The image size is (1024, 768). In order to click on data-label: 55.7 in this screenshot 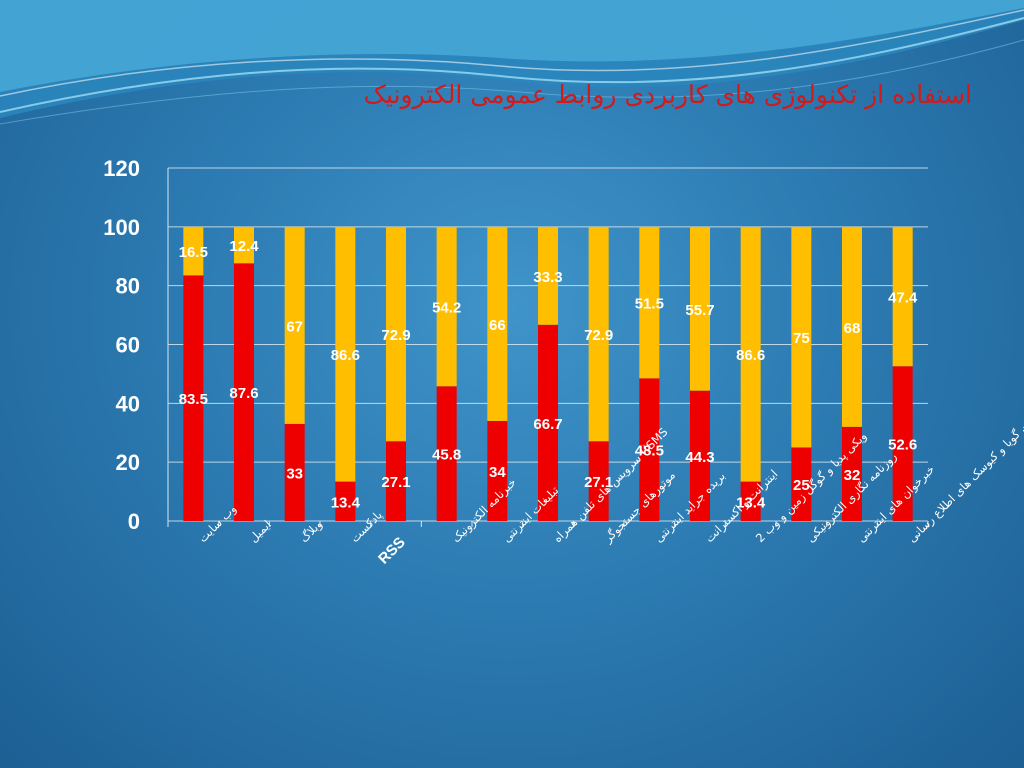, I will do `click(699, 310)`.